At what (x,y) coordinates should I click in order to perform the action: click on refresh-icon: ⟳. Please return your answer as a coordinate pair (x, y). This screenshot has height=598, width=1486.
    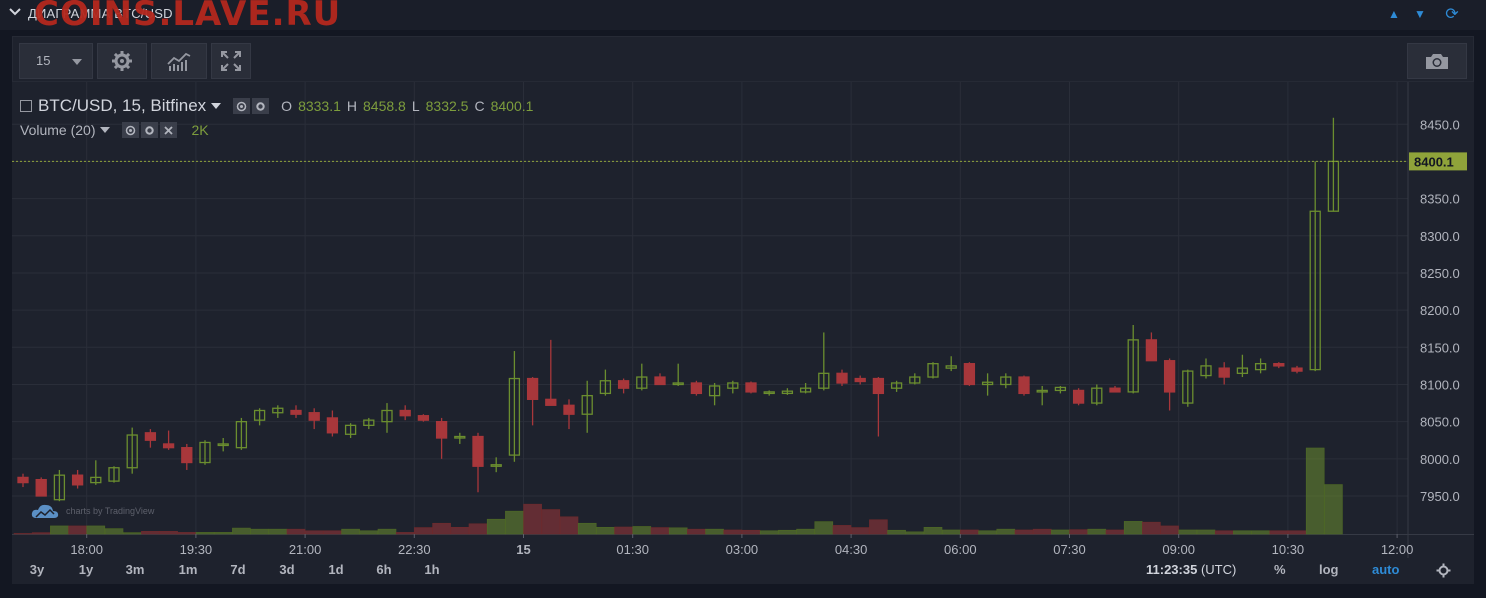
    Looking at the image, I should click on (1452, 14).